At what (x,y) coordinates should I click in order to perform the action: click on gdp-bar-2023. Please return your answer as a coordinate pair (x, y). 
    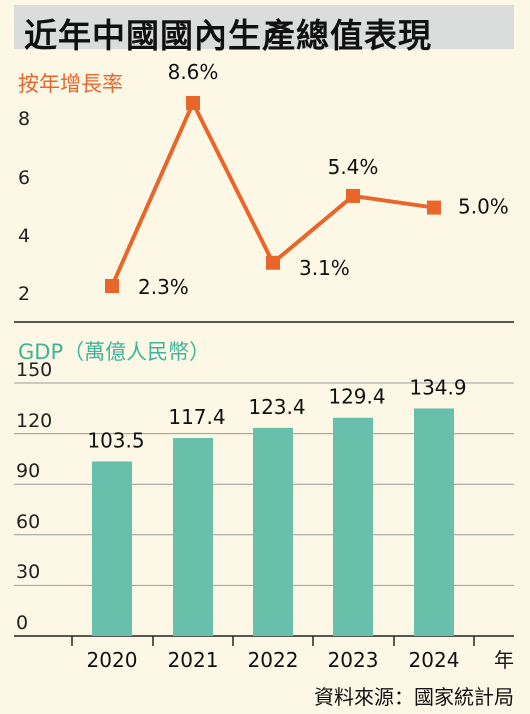
    Looking at the image, I should click on (353, 526).